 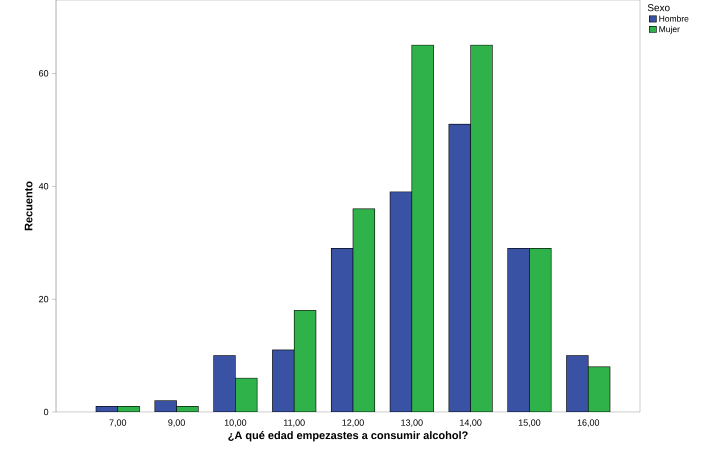 I want to click on y-tick-label: 40, so click(x=43, y=186).